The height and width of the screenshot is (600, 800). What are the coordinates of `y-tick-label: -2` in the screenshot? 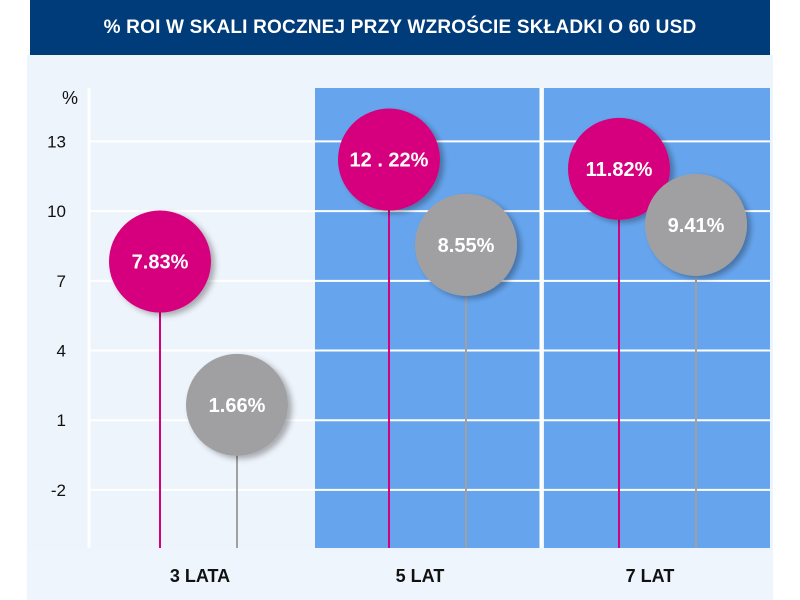 It's located at (58, 490).